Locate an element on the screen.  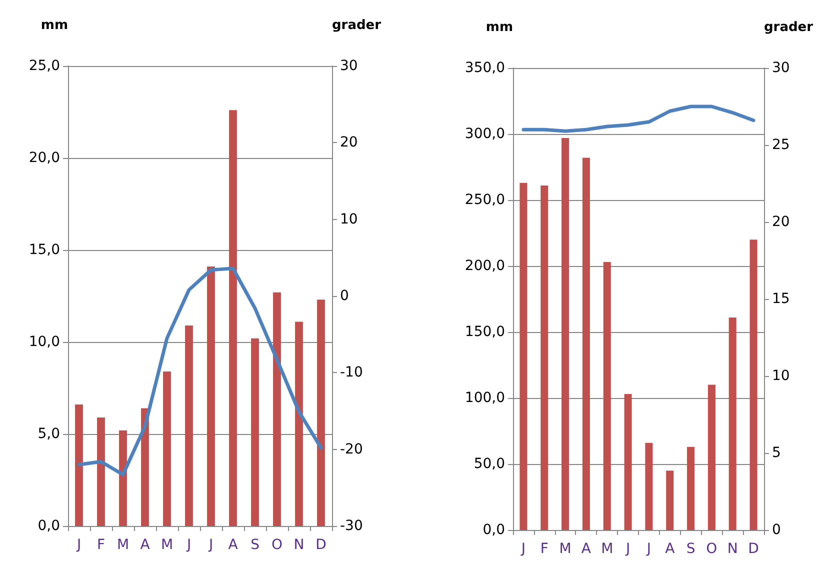
y-tick-label: 250,0 is located at coordinates (484, 200).